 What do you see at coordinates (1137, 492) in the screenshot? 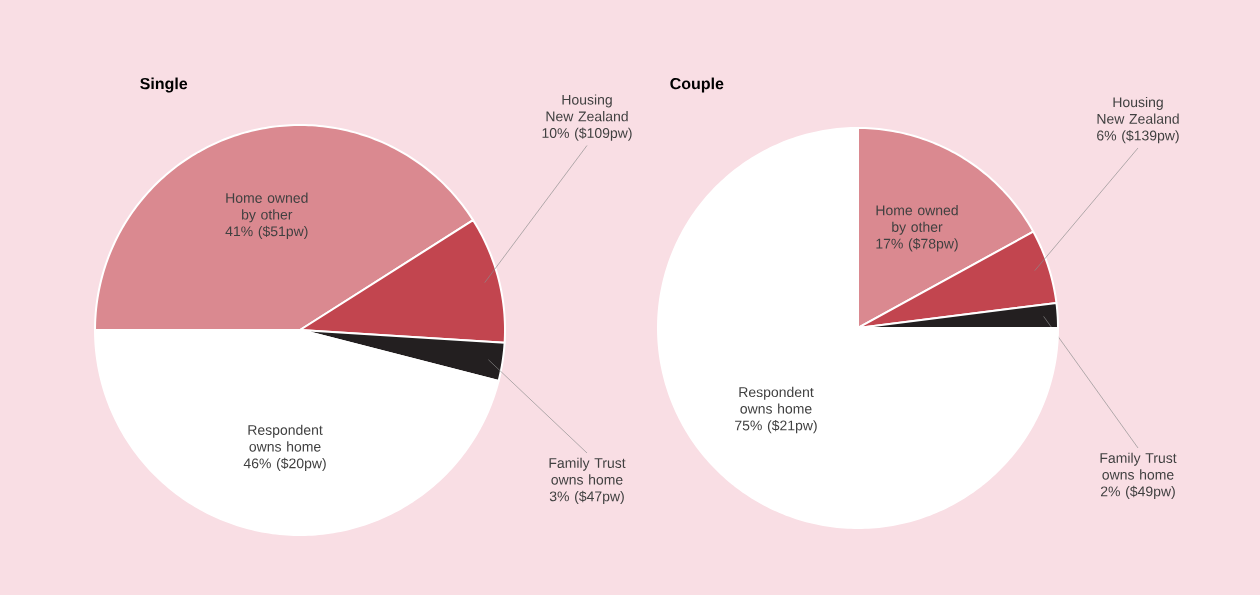
I see `data-label: 2% ($49pw)` at bounding box center [1137, 492].